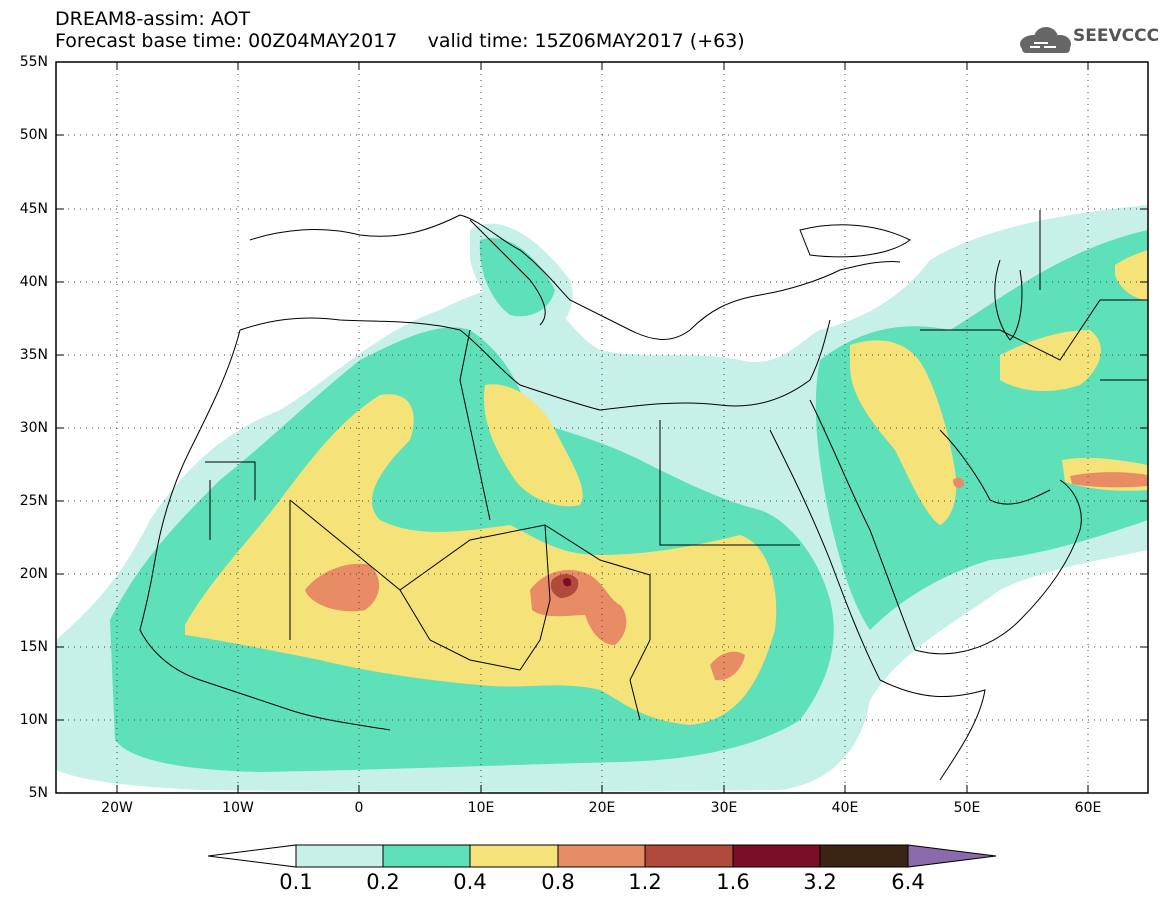 Image resolution: width=1165 pixels, height=905 pixels. I want to click on cloud-icon, so click(1045, 40).